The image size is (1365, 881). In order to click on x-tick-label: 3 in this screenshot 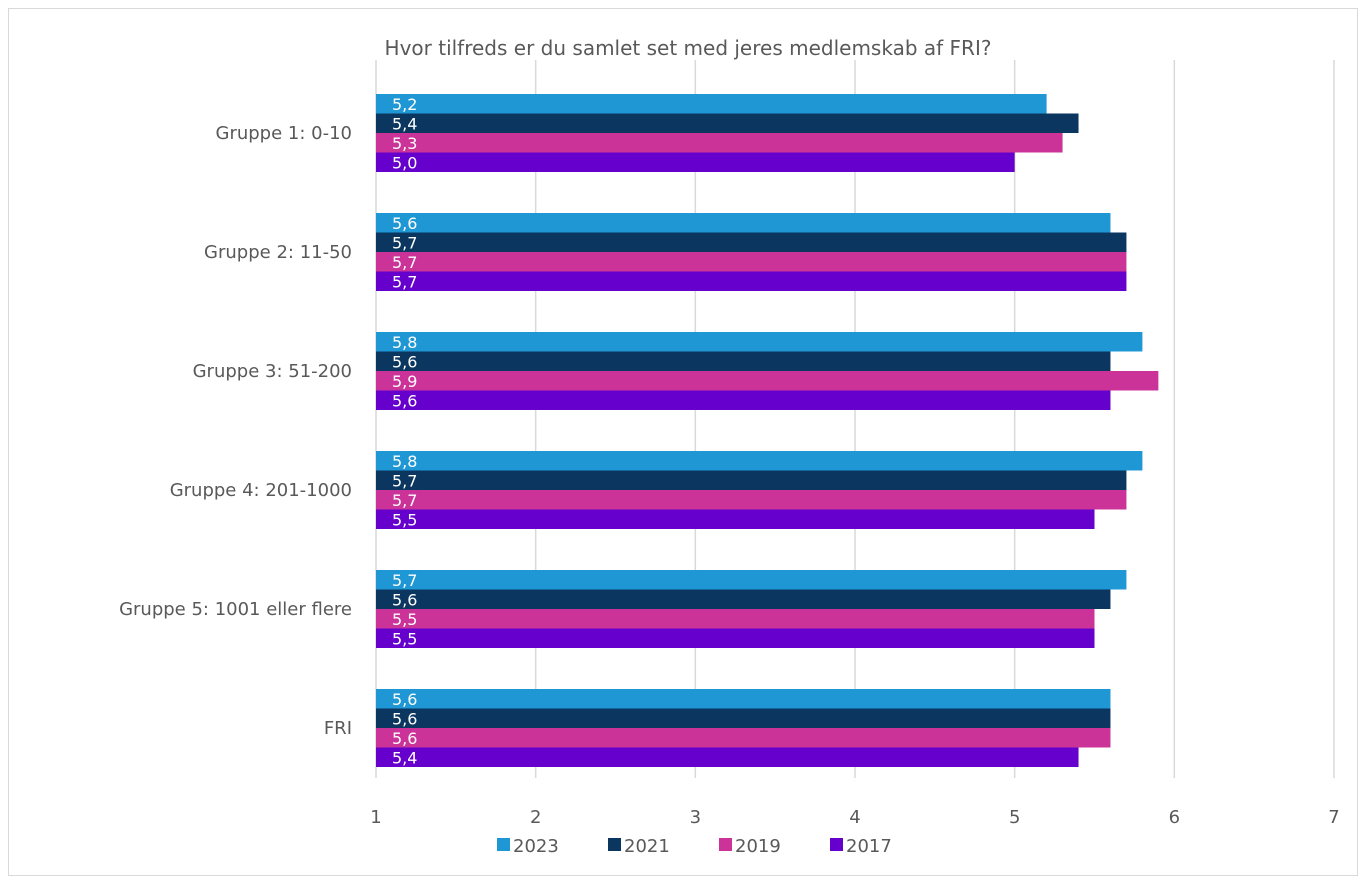, I will do `click(695, 817)`.